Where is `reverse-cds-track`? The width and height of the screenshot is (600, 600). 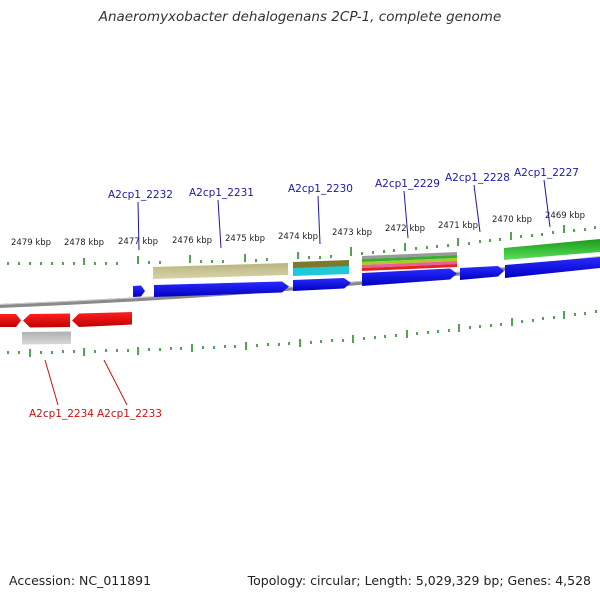 reverse-cds-track is located at coordinates (66, 328).